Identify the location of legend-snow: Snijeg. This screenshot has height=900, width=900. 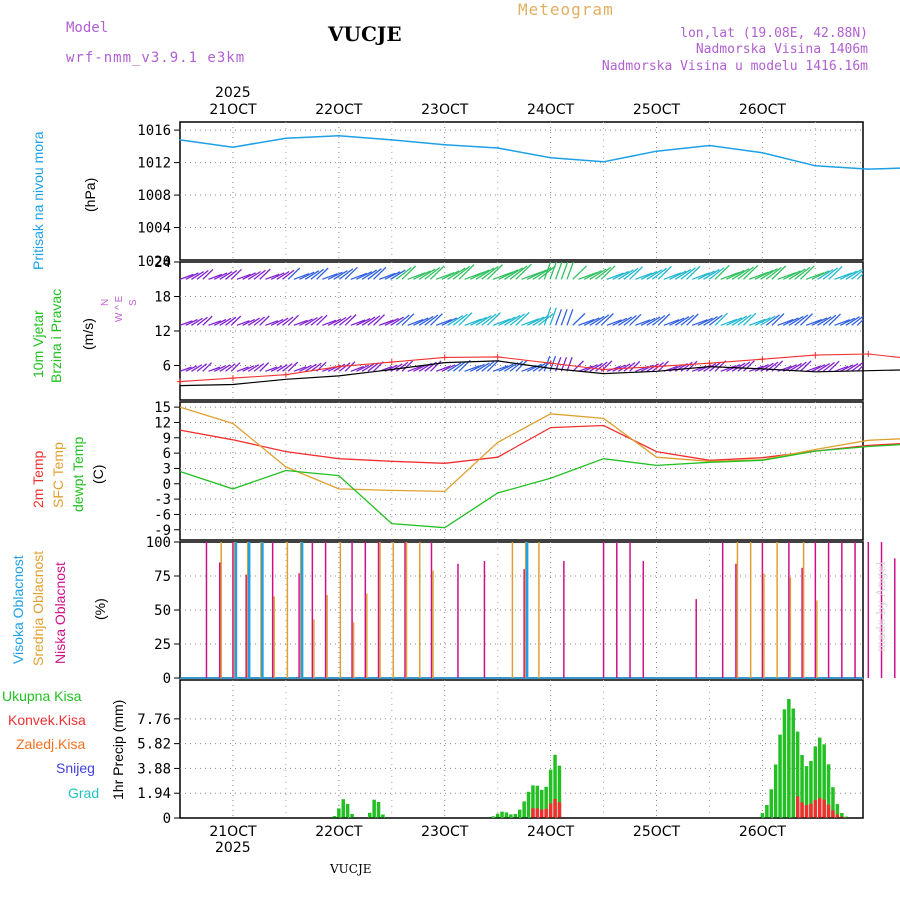
(75, 768).